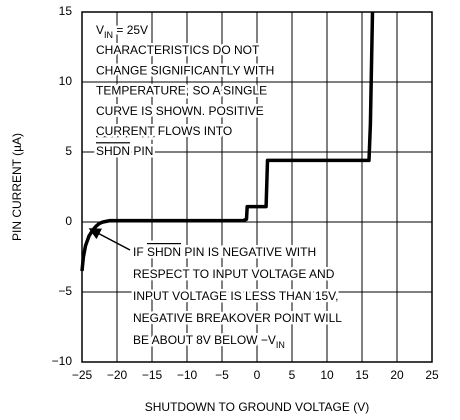  I want to click on annotation-text: NEGATIVE BREAKOVER POINT WILL, so click(237, 318).